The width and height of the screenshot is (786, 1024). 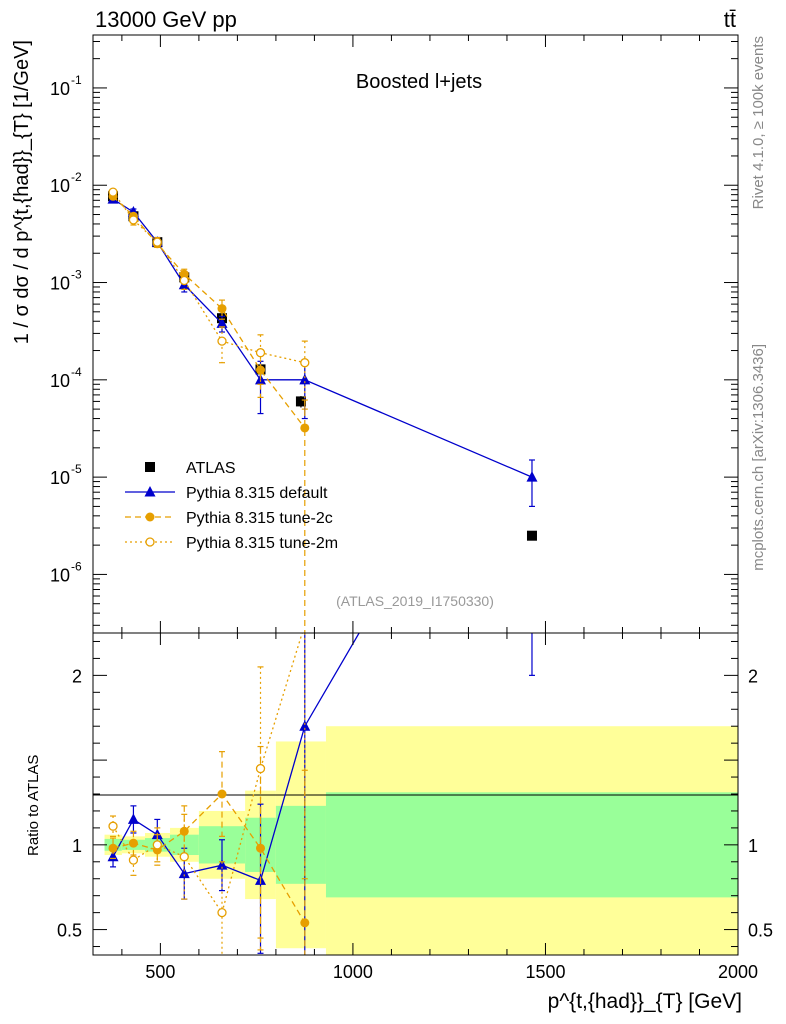 What do you see at coordinates (758, 457) in the screenshot?
I see `mcplots-label: mcplots.cern.ch [arXiv:1306.3436]` at bounding box center [758, 457].